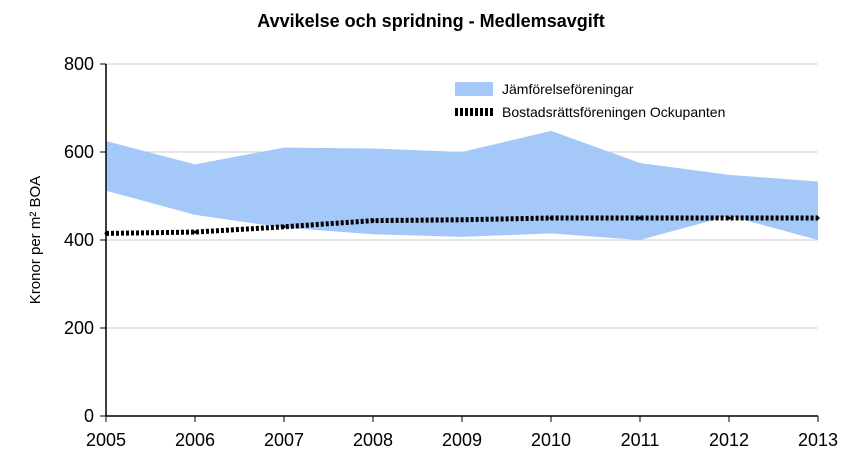  What do you see at coordinates (79, 328) in the screenshot?
I see `y-tick-label-200: 200` at bounding box center [79, 328].